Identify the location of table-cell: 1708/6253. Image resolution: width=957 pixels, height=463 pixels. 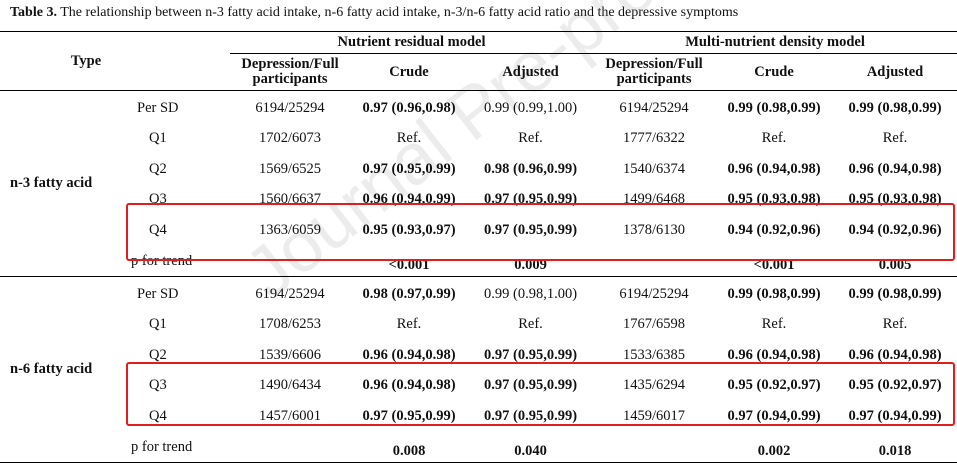
(290, 324).